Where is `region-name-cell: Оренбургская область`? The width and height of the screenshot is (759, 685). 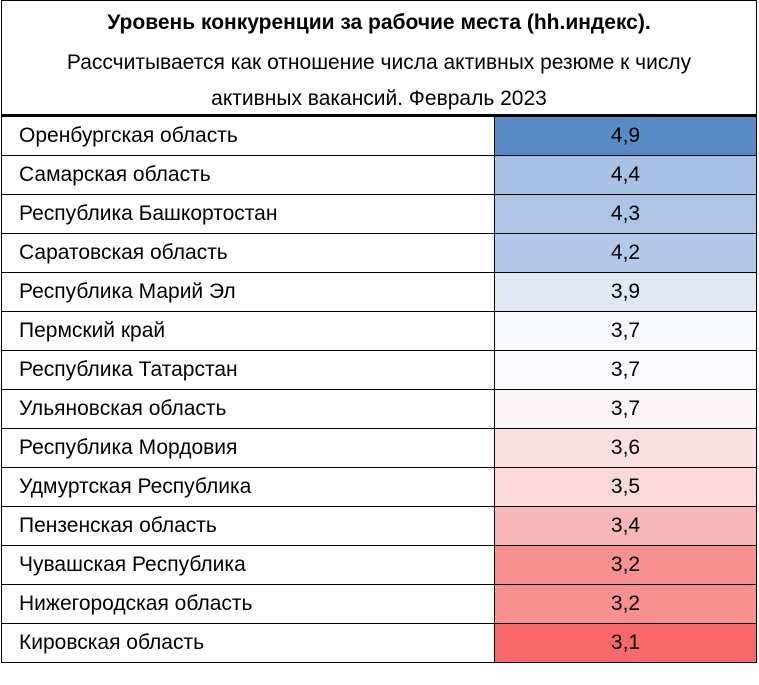
region-name-cell: Оренбургская область is located at coordinates (248, 136).